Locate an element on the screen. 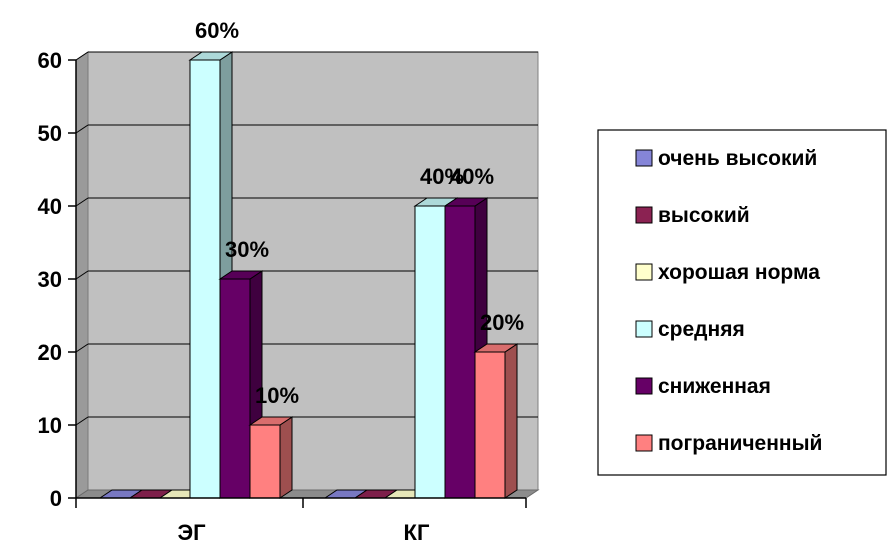 The image size is (896, 554). y-tick-label: 0 is located at coordinates (56, 498).